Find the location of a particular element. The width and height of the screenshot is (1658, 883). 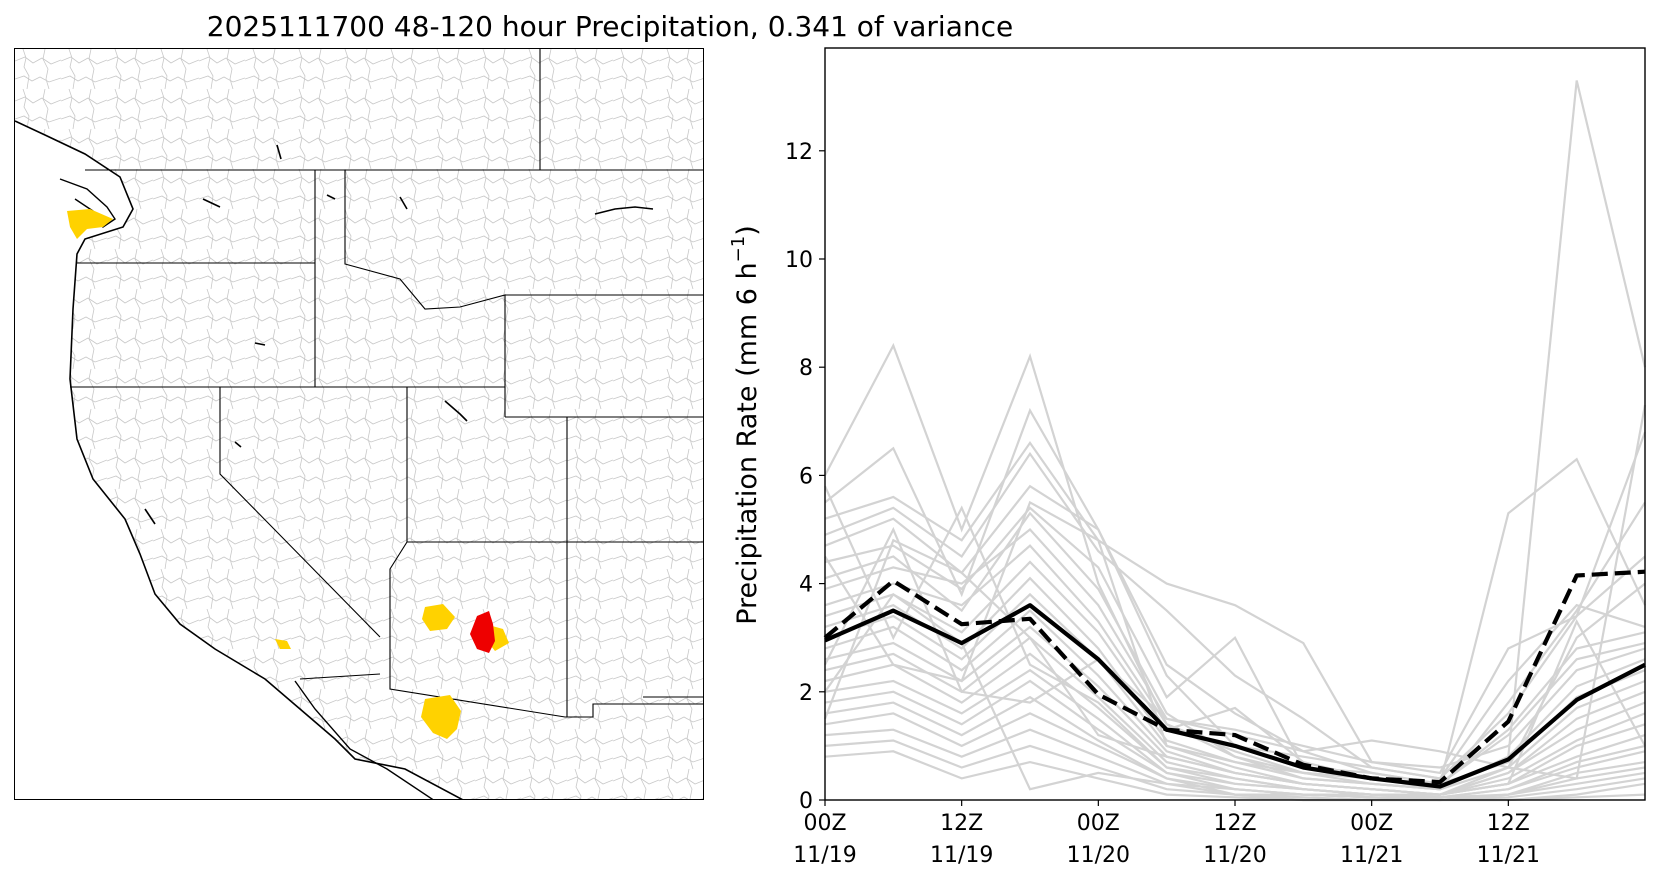

y-tick-label: 10 is located at coordinates (799, 260).